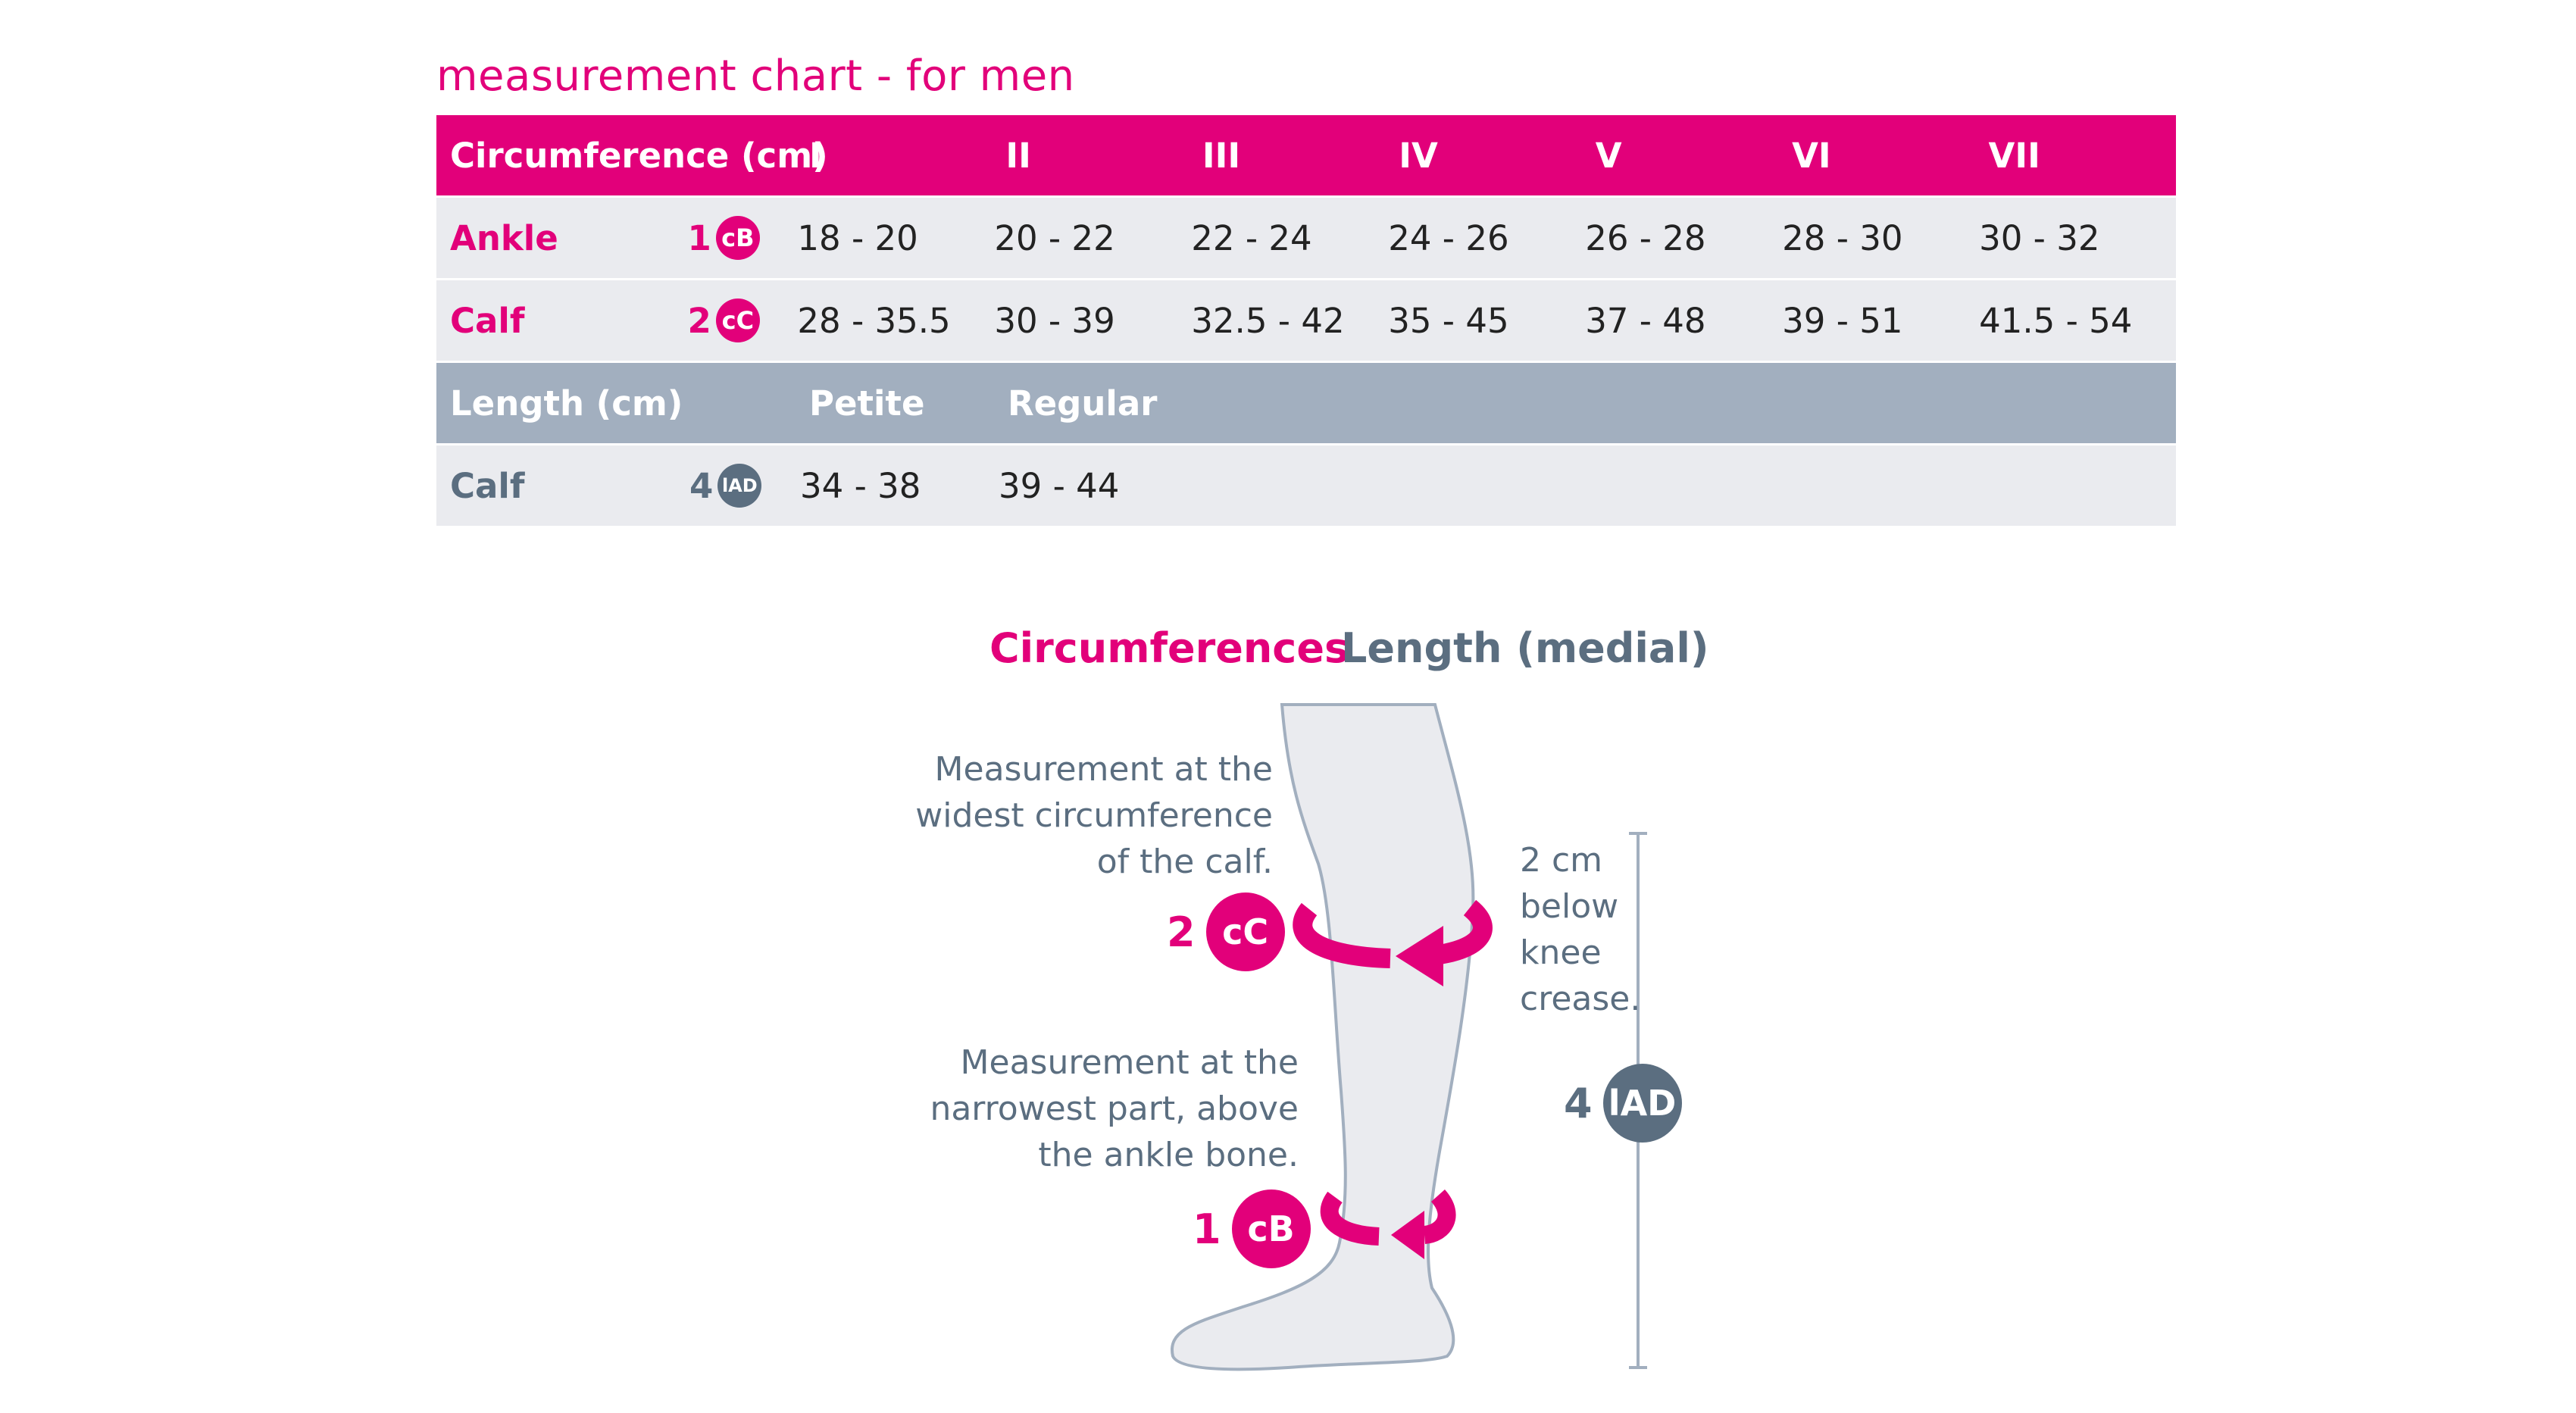 The image size is (2576, 1413). Describe the element at coordinates (1018, 155) in the screenshot. I see `size-header: II` at that location.